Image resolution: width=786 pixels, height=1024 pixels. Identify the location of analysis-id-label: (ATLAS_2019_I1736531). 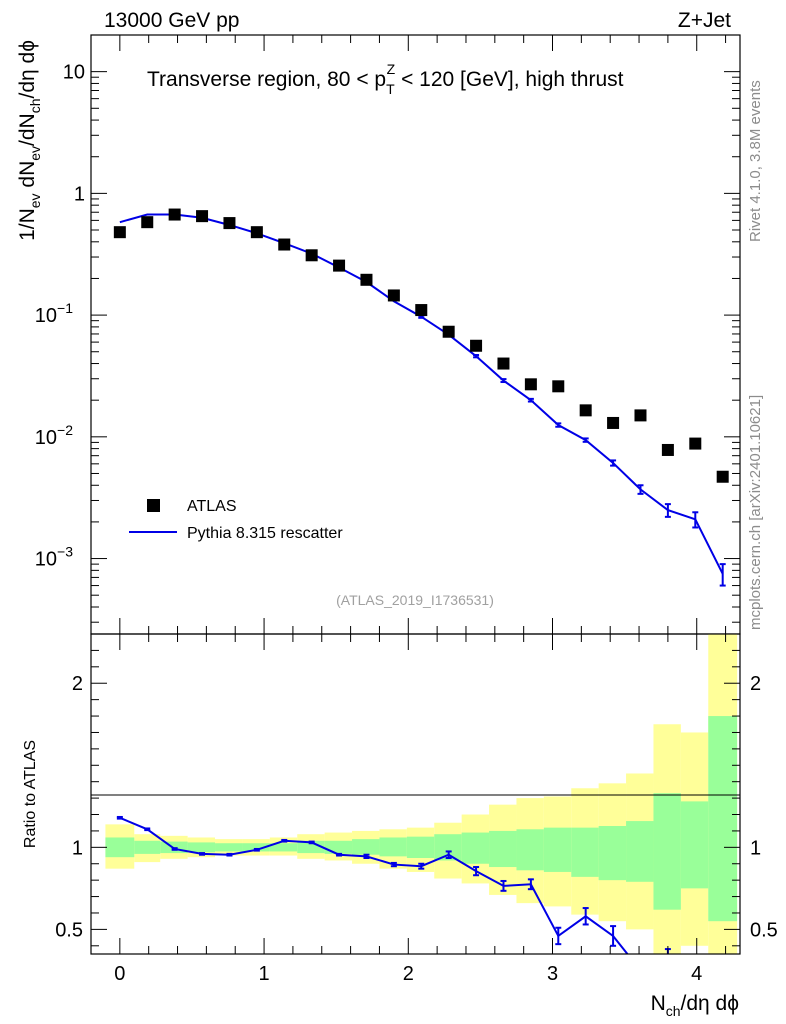
(415, 600).